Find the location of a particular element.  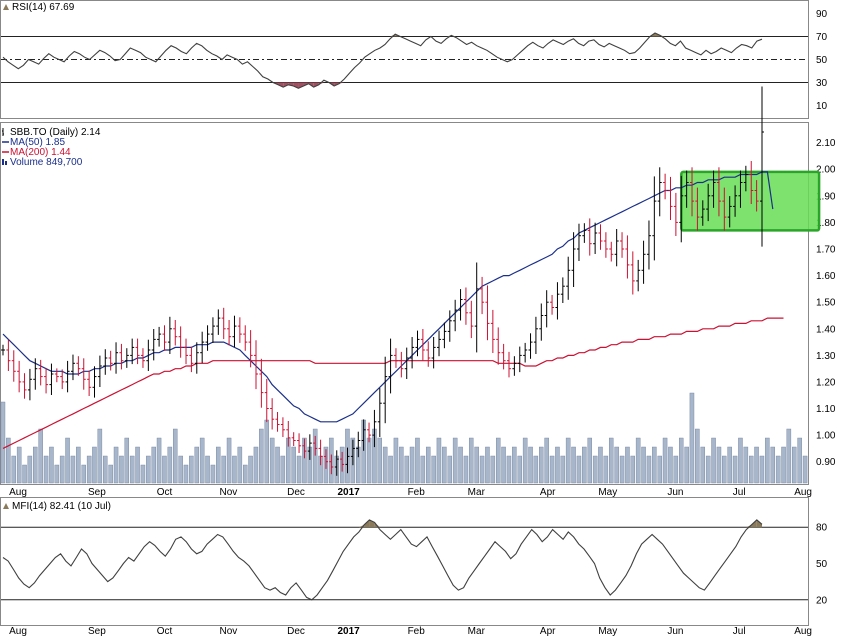

x-tick-label: May is located at coordinates (607, 492).